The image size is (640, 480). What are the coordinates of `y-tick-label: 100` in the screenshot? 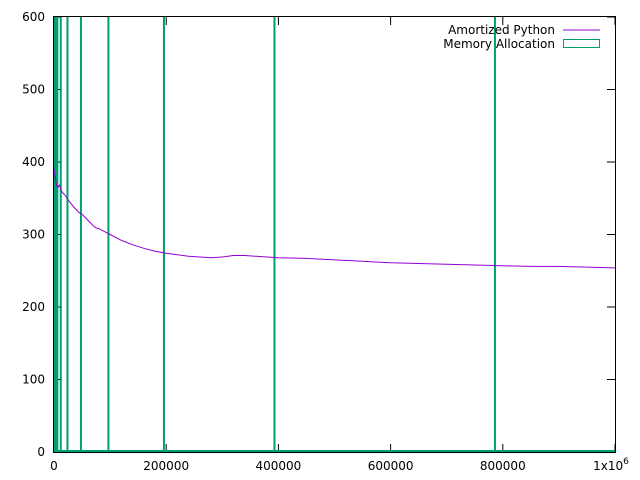 It's located at (33, 380).